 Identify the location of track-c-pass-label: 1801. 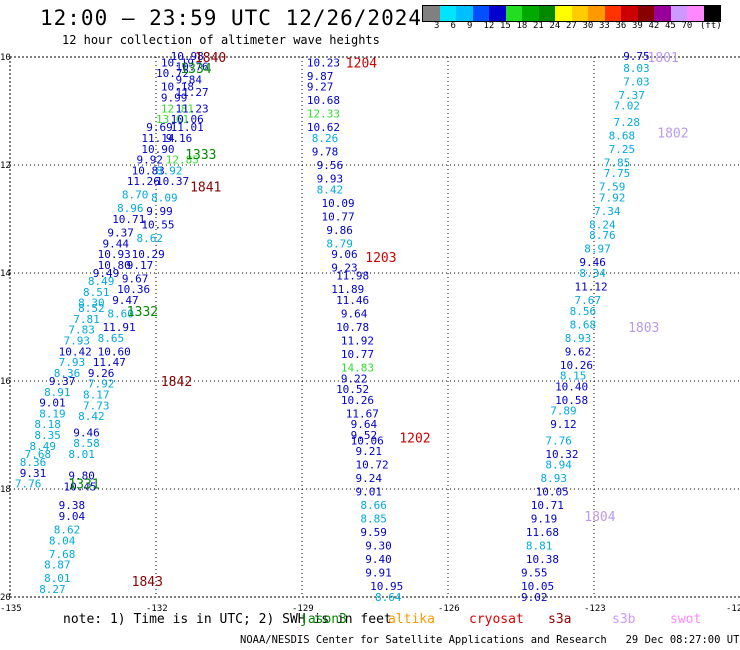
(663, 58).